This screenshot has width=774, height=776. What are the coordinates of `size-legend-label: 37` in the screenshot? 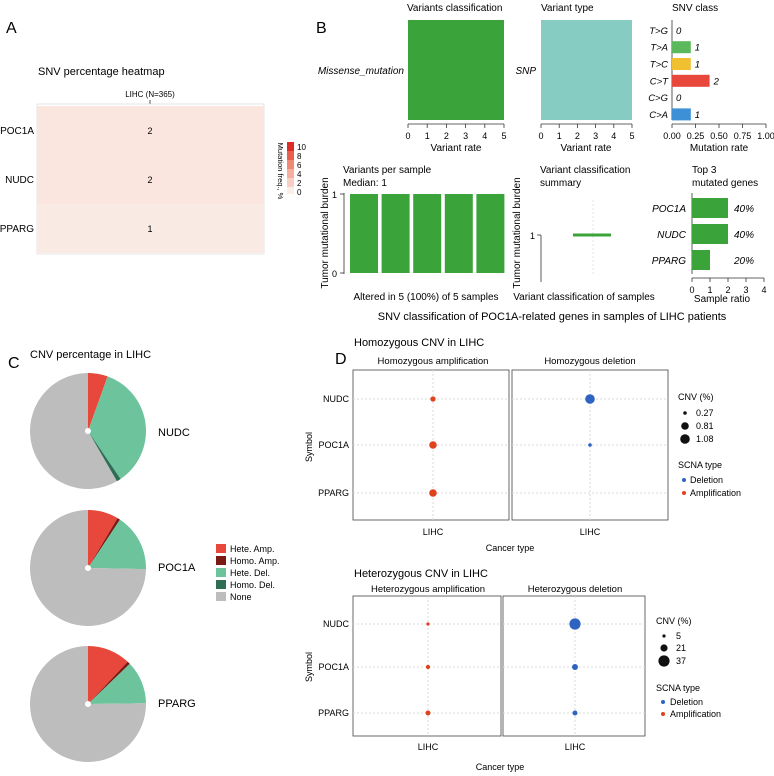 It's located at (681, 661).